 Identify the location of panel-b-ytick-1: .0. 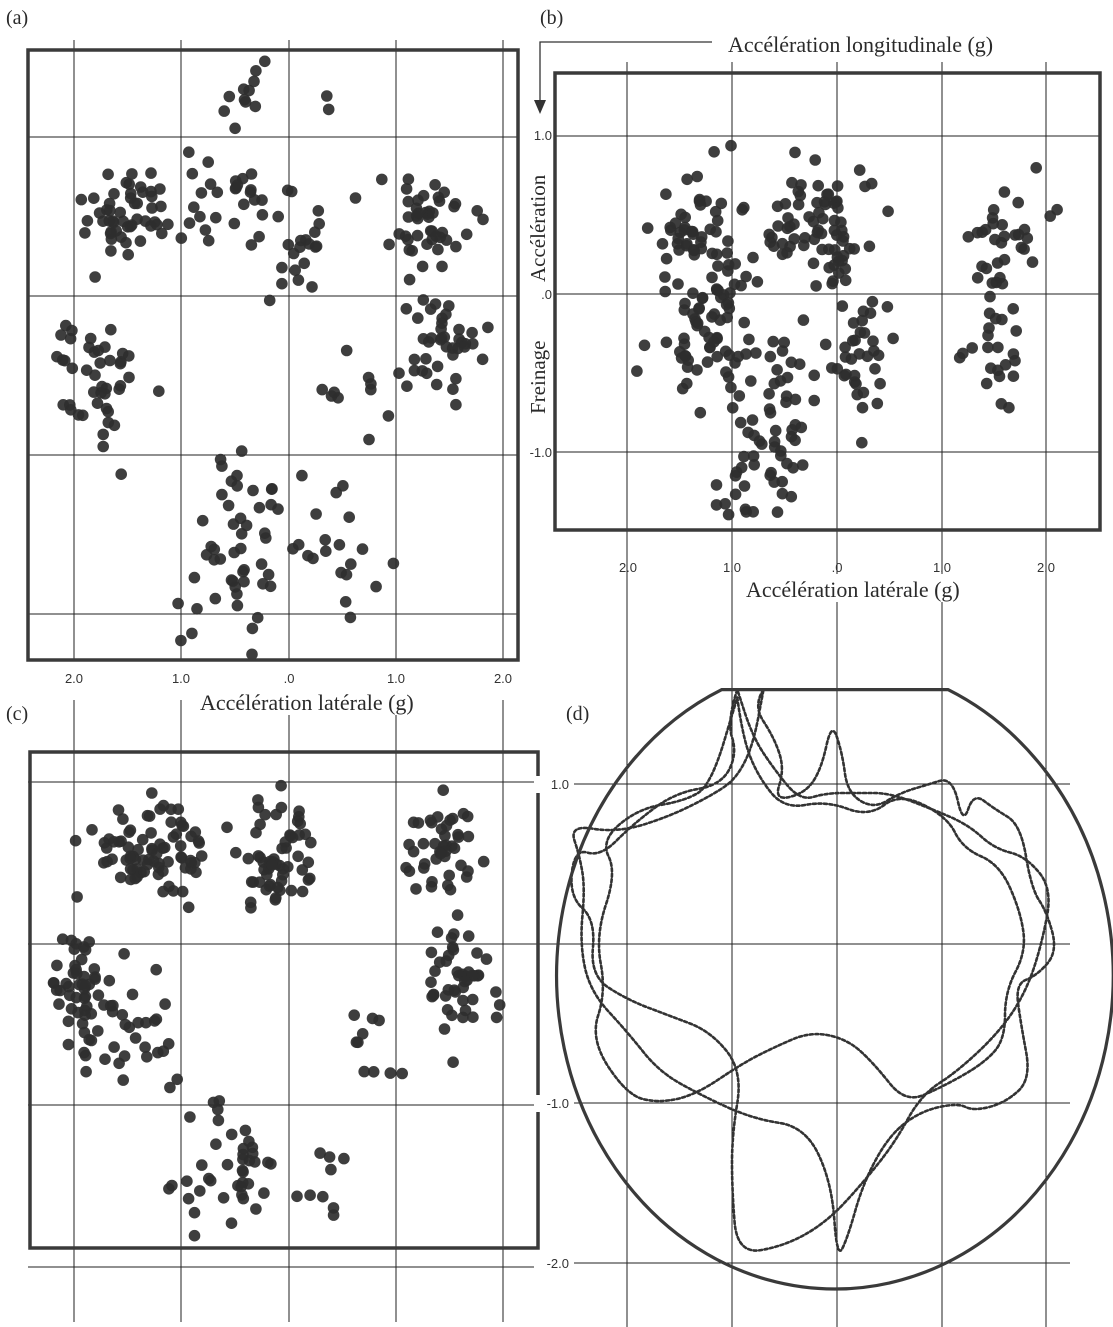
(546, 294).